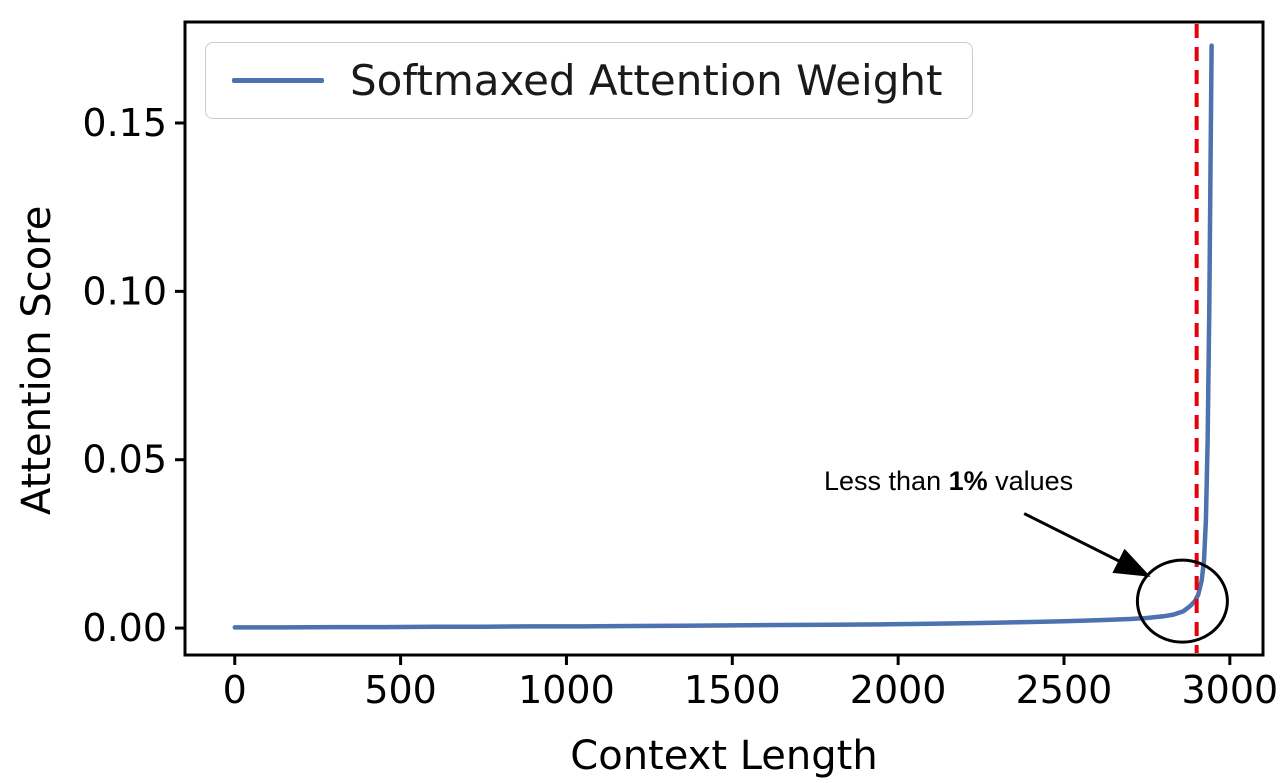  What do you see at coordinates (278, 80) in the screenshot?
I see `legend-line-swatch` at bounding box center [278, 80].